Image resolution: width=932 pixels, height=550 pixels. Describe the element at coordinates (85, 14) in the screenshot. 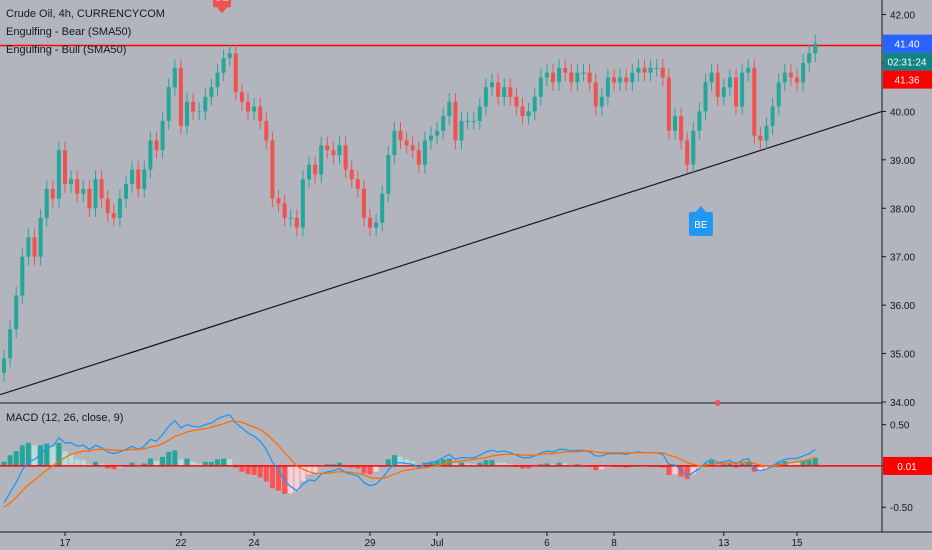

I see `chart-title: Crude Oil, 4h, CURRENCYCOM` at that location.